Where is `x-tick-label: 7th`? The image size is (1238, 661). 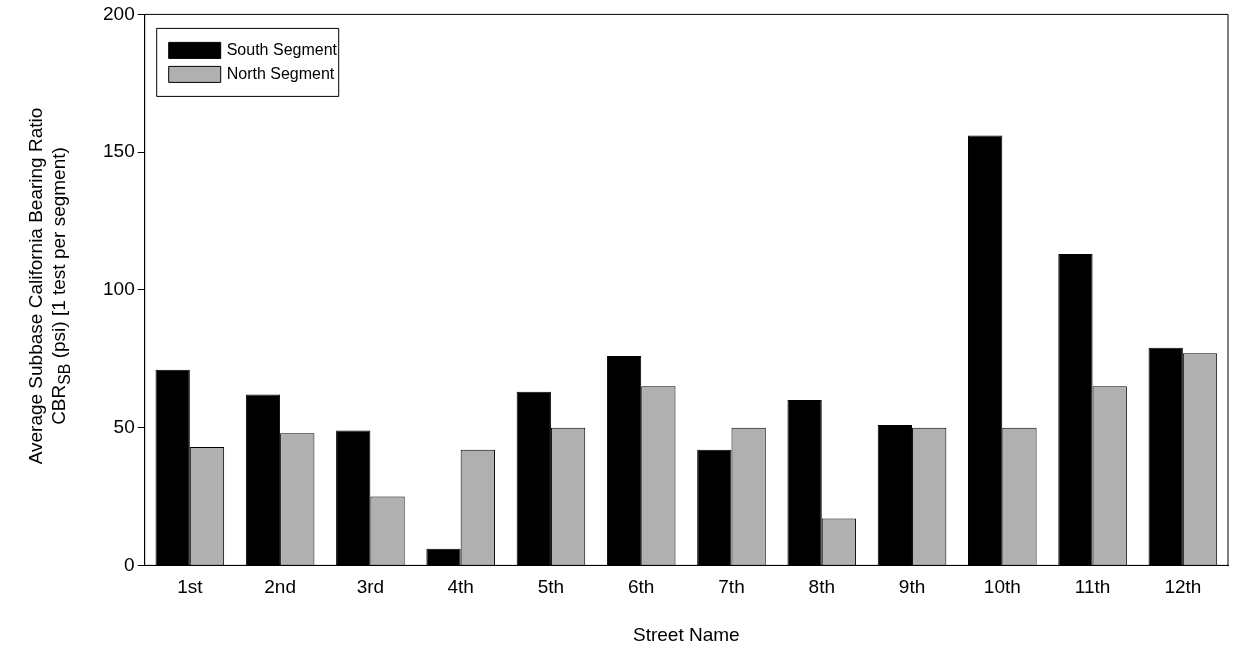 x-tick-label: 7th is located at coordinates (731, 587).